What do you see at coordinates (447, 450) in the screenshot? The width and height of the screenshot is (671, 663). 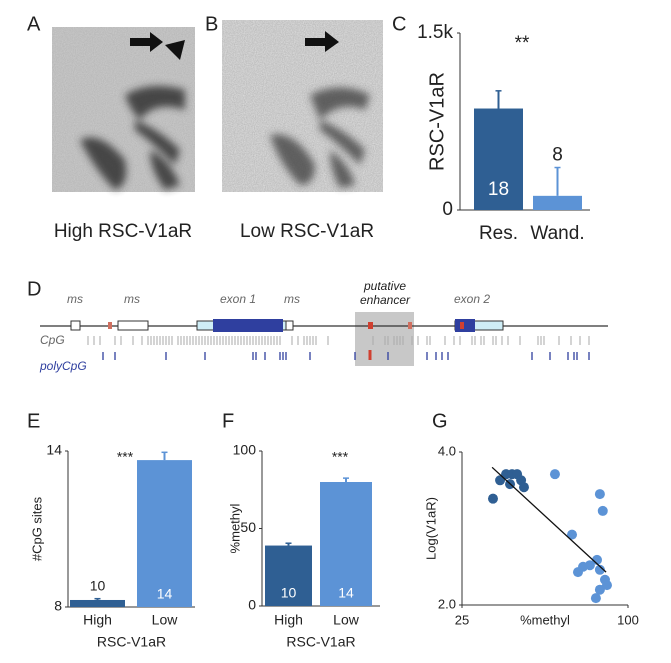 I see `y-tick-label: 4.0` at bounding box center [447, 450].